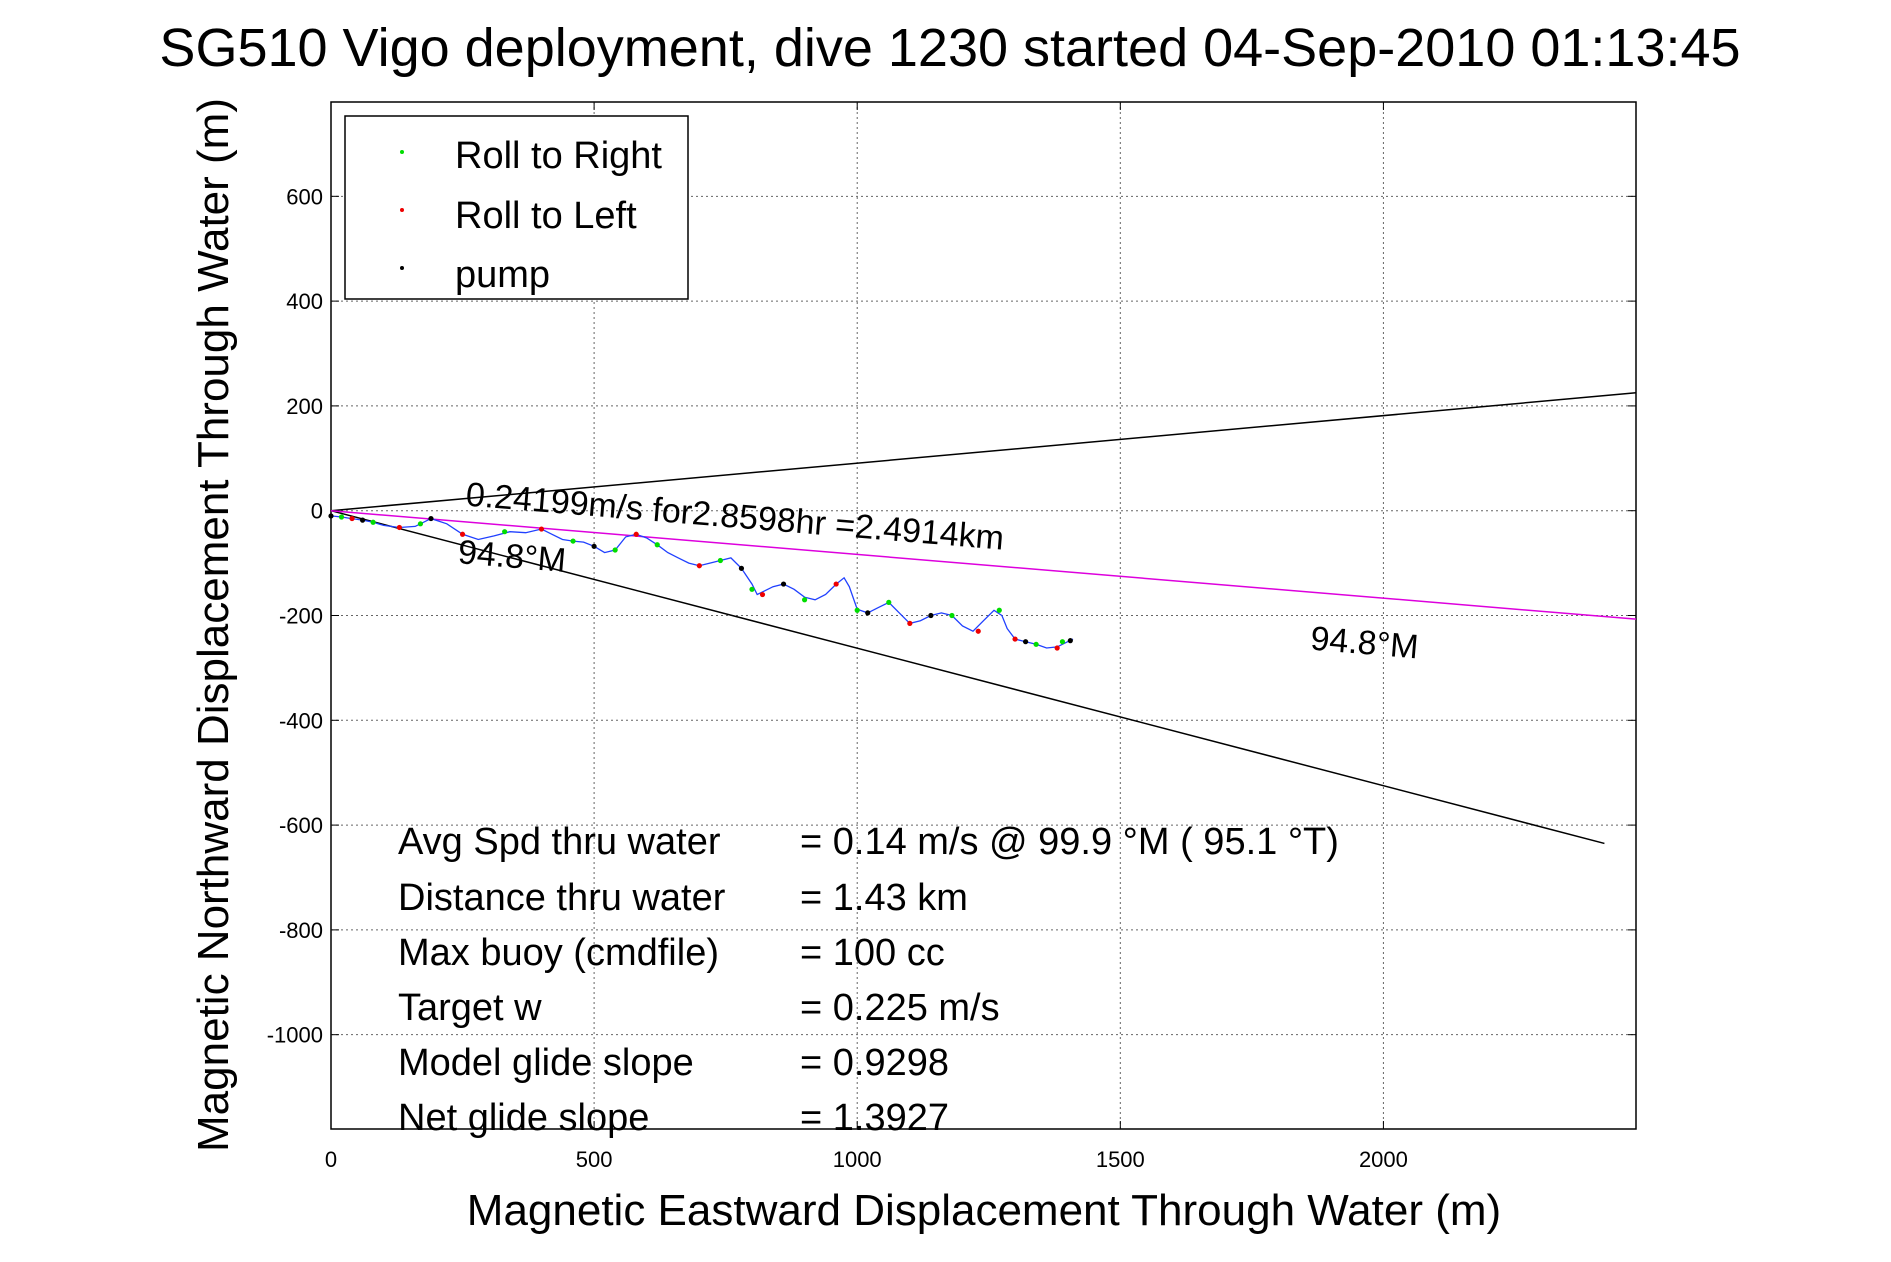  Describe the element at coordinates (470, 1008) in the screenshot. I see `stat-label-target-w: Target w` at that location.